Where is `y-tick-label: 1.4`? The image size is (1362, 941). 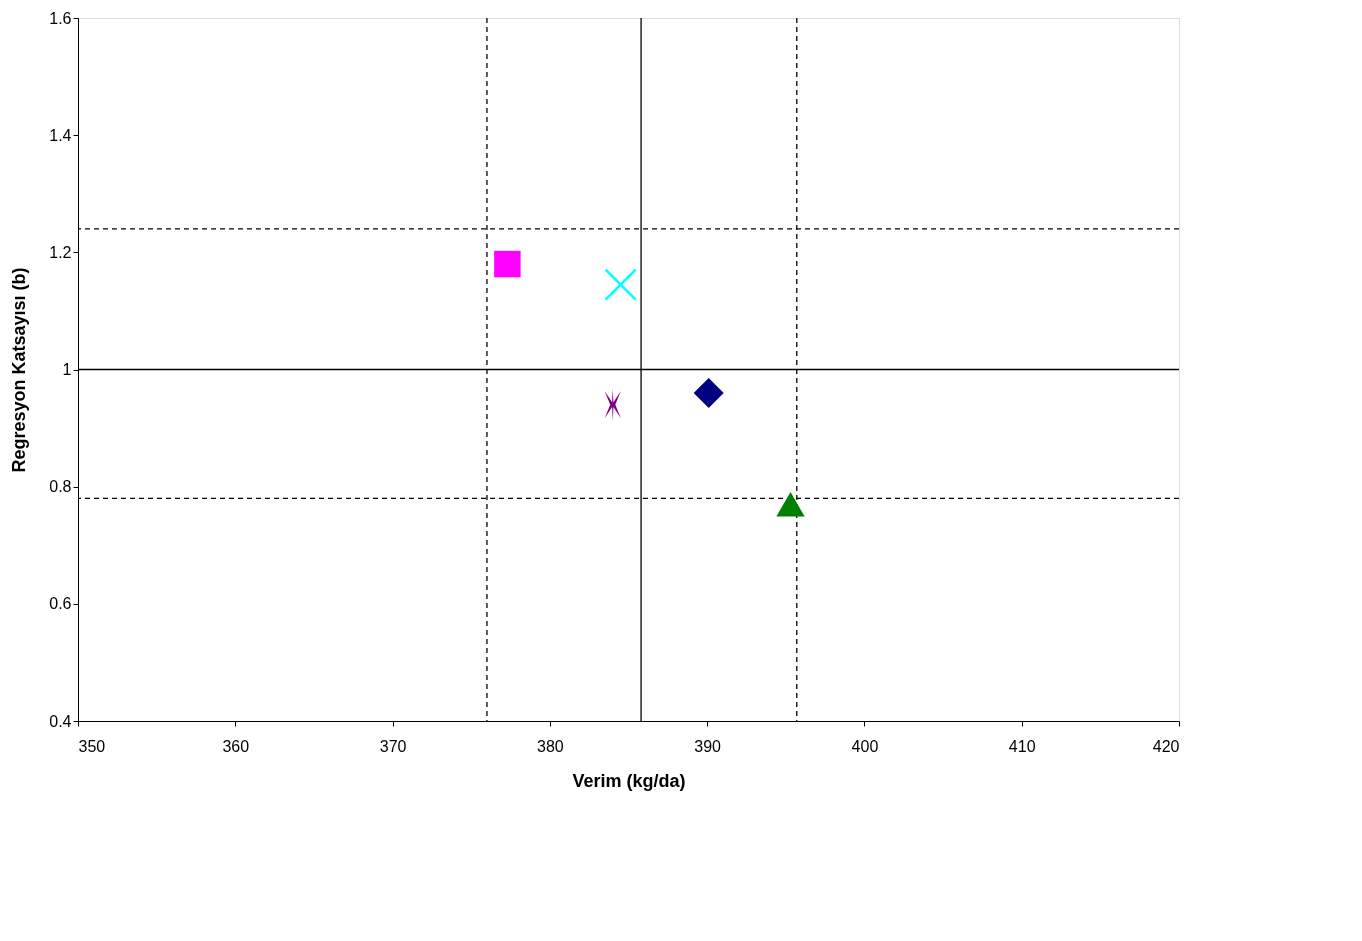 y-tick-label: 1.4 is located at coordinates (60, 135).